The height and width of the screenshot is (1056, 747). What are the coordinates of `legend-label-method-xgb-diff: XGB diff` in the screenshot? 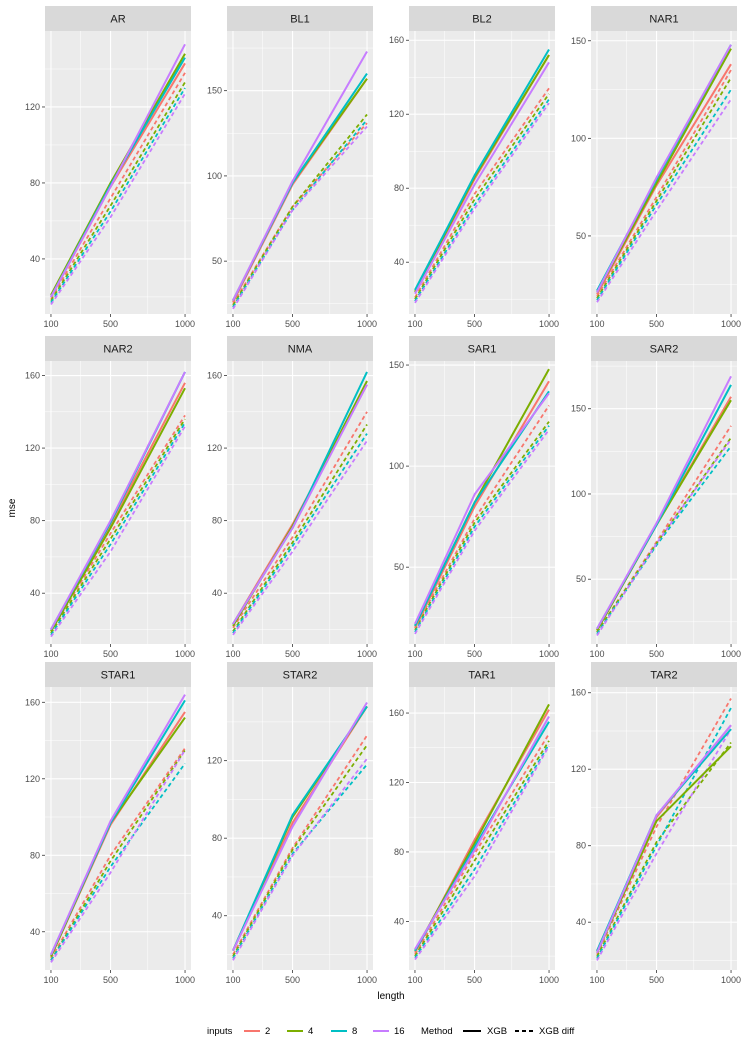 It's located at (557, 1031).